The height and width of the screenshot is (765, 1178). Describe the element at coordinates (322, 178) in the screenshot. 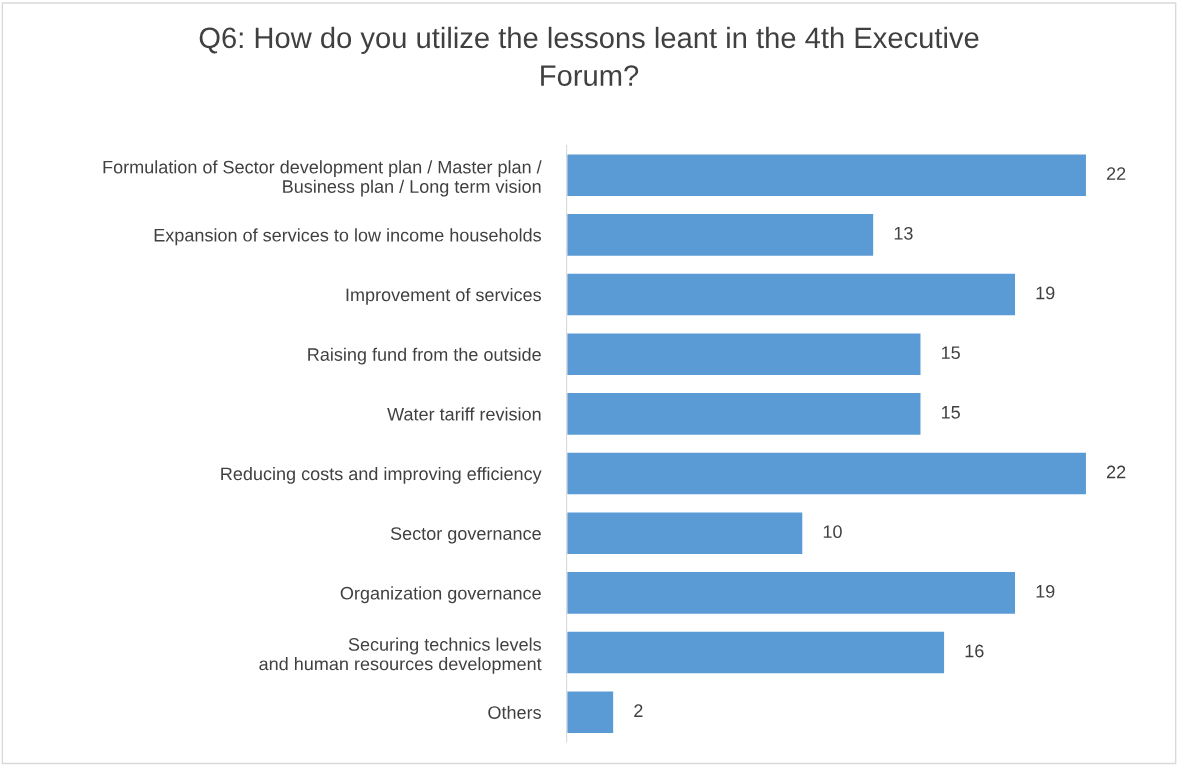

I see `y-tick-label: Formulation of Sector development plan / Master plan / Business plan / Long term vision` at that location.